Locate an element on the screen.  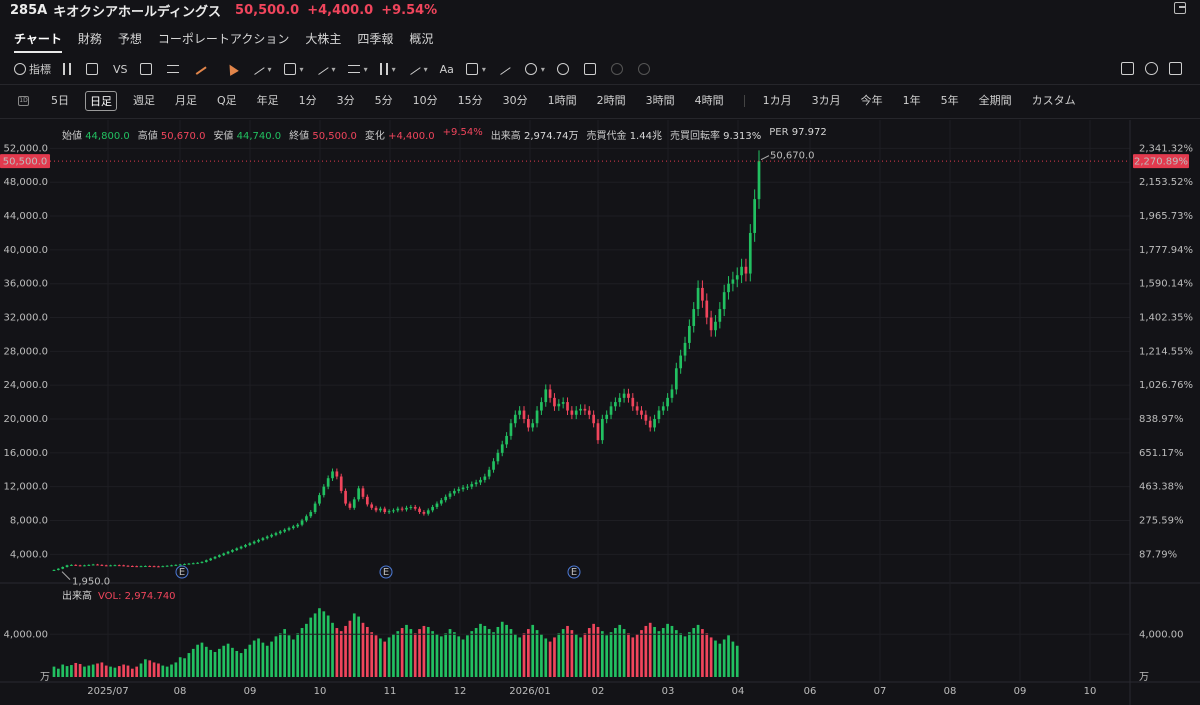
x-tick-label: 2026/01 is located at coordinates (530, 691).